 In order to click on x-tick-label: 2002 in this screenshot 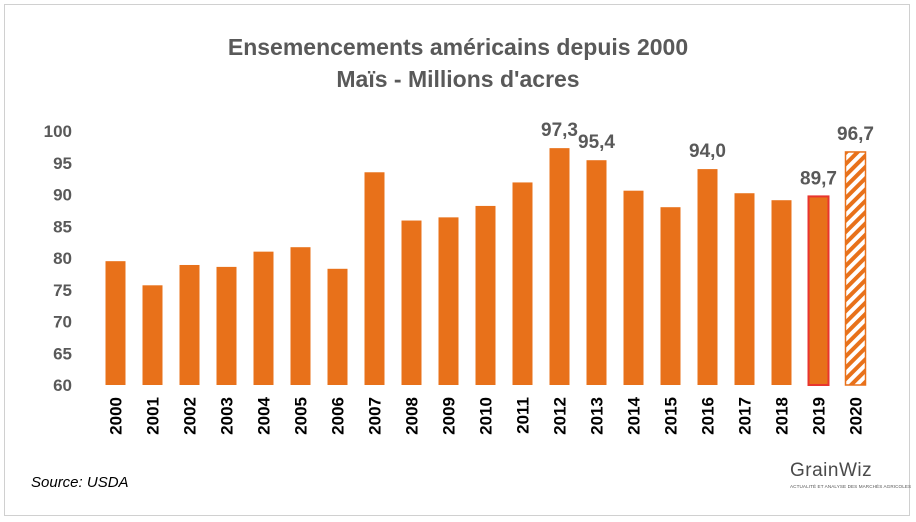, I will do `click(190, 416)`.